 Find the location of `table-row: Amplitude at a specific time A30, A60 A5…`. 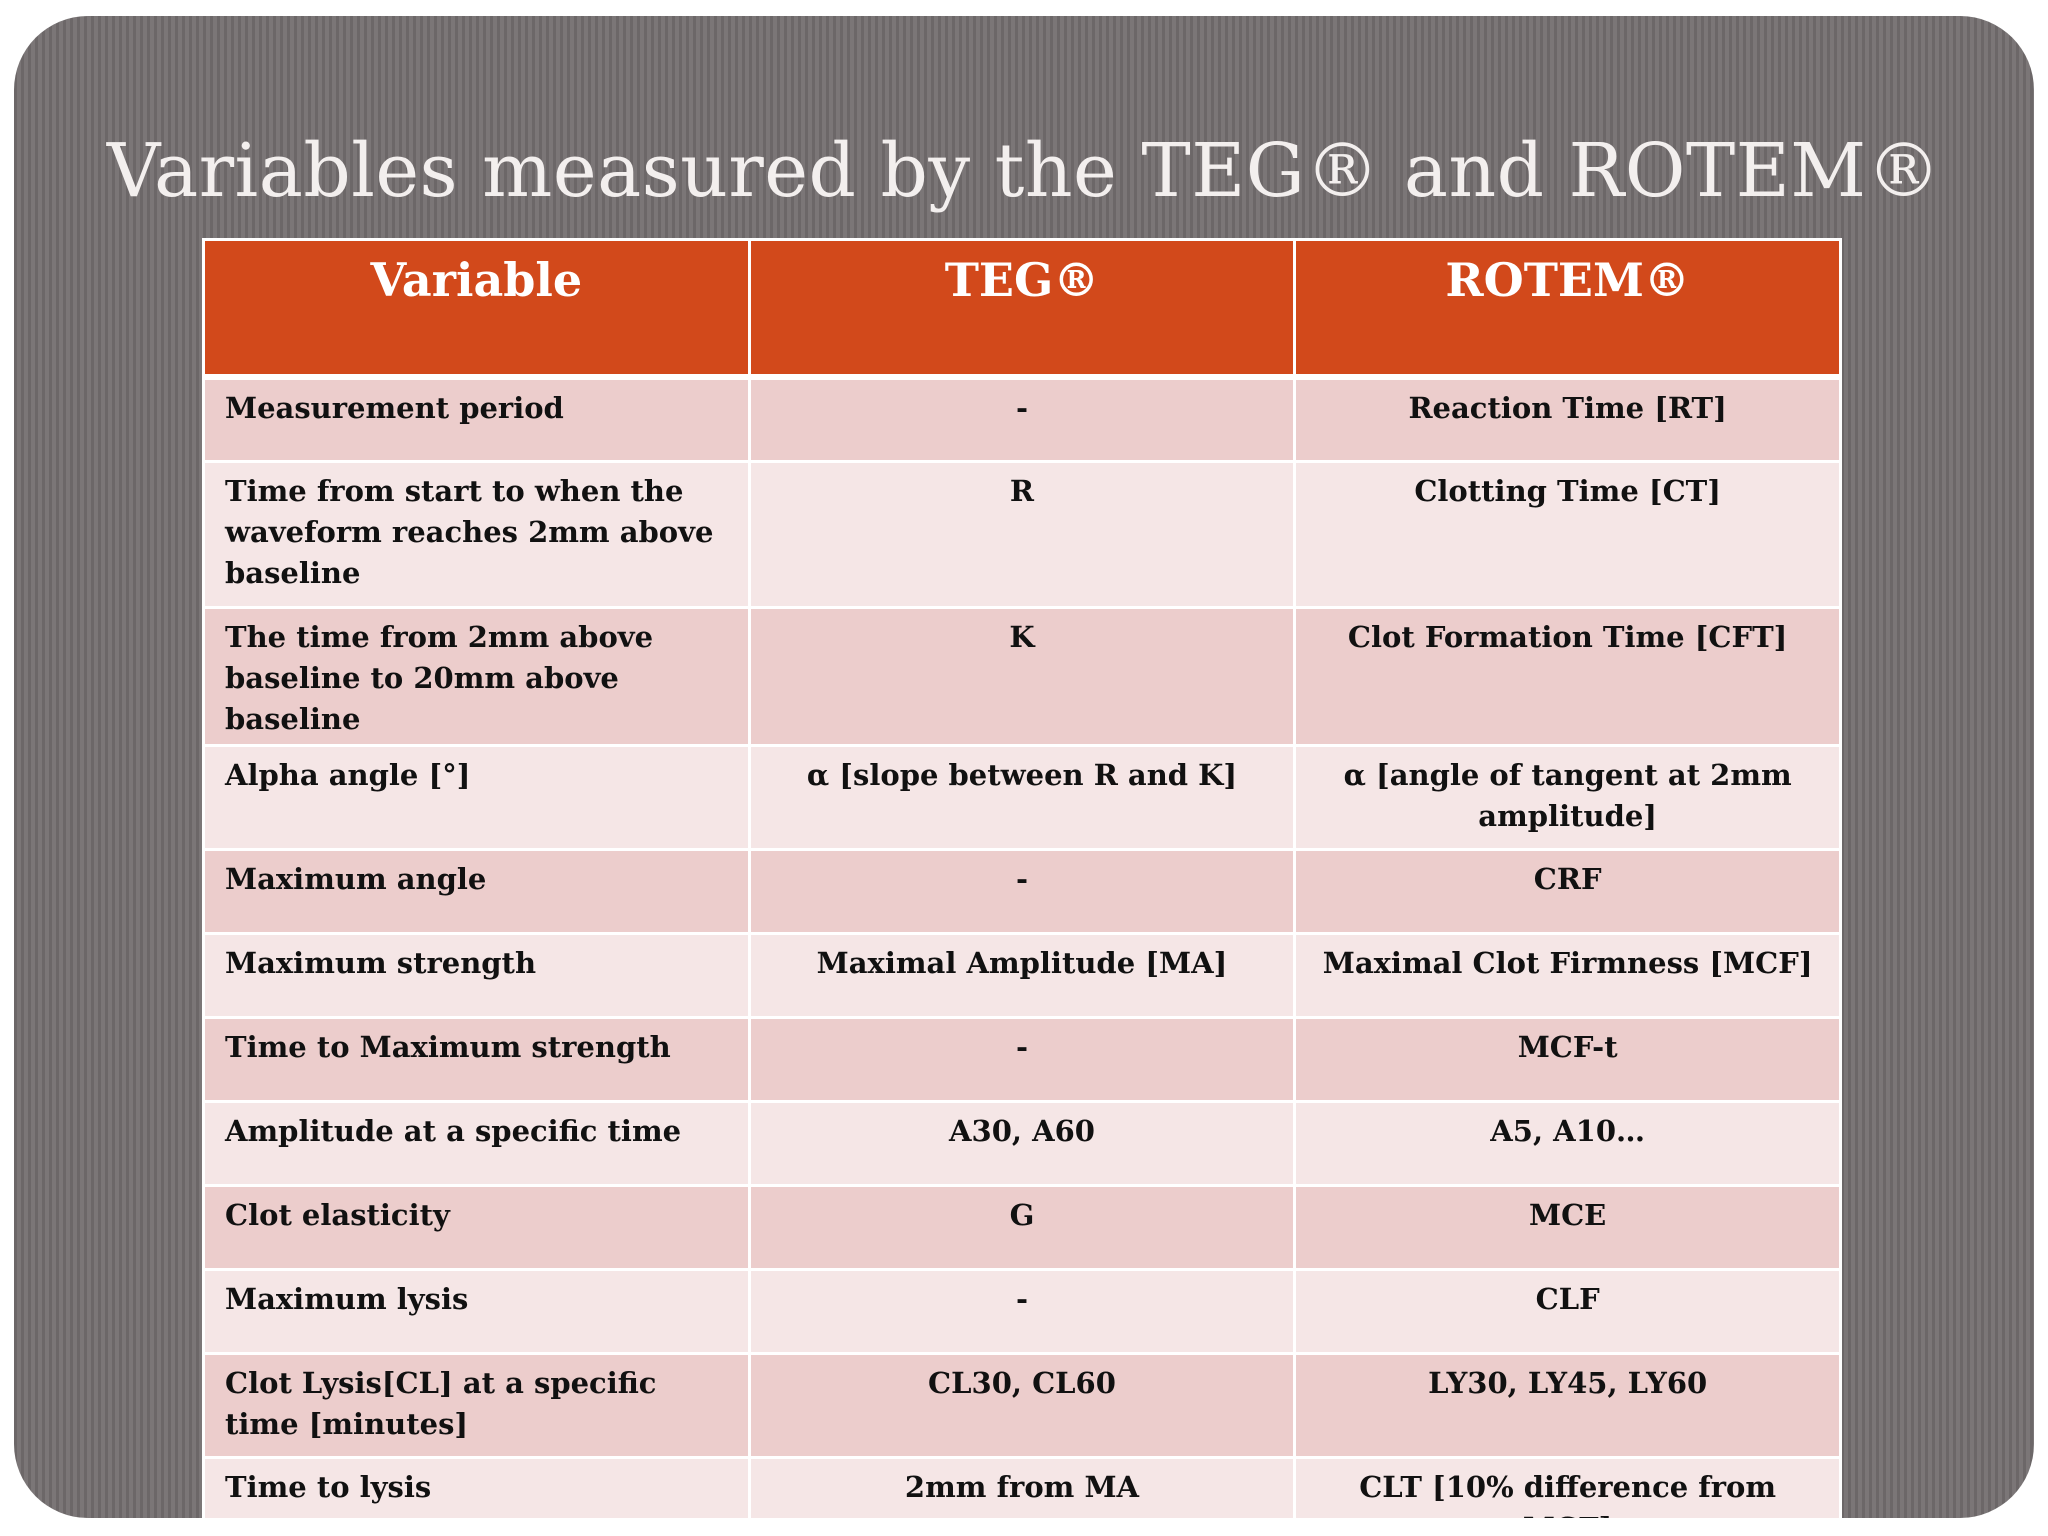

table-row: Amplitude at a specific time A30, A60 A5… is located at coordinates (1022, 1143).